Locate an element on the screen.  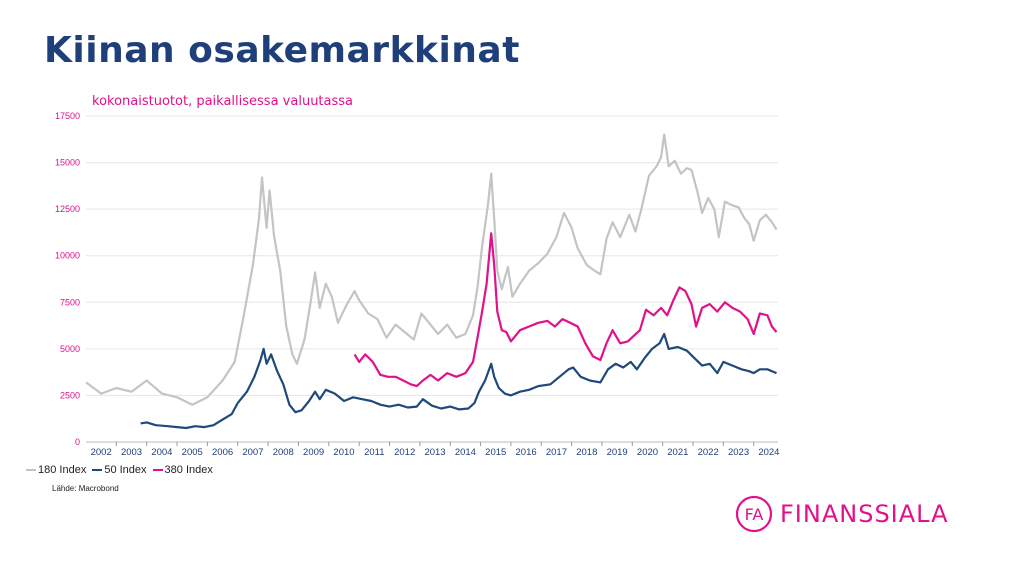
page-title: Kiinan osakemarkkinat is located at coordinates (282, 50).